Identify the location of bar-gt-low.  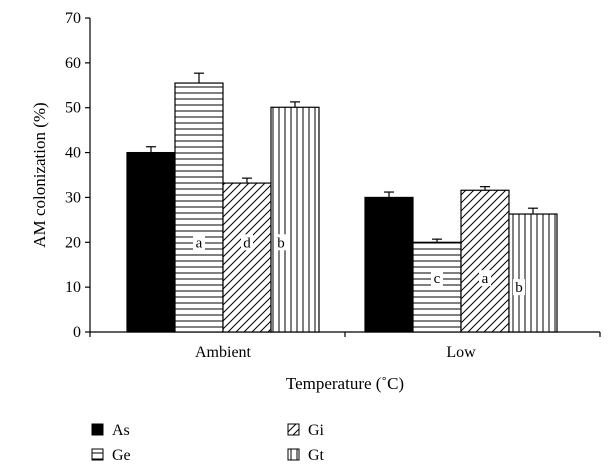
(533, 273).